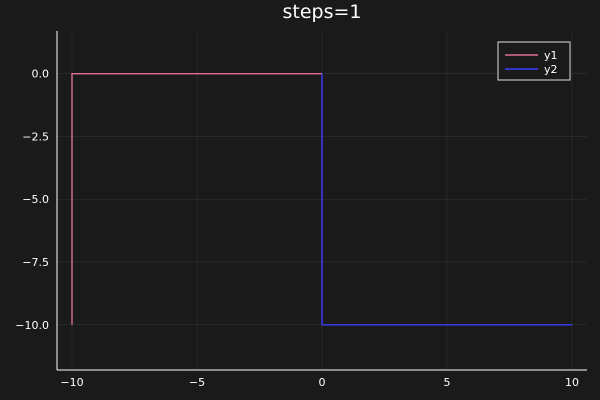 This screenshot has width=600, height=400. I want to click on x-tick-label: 0, so click(322, 382).